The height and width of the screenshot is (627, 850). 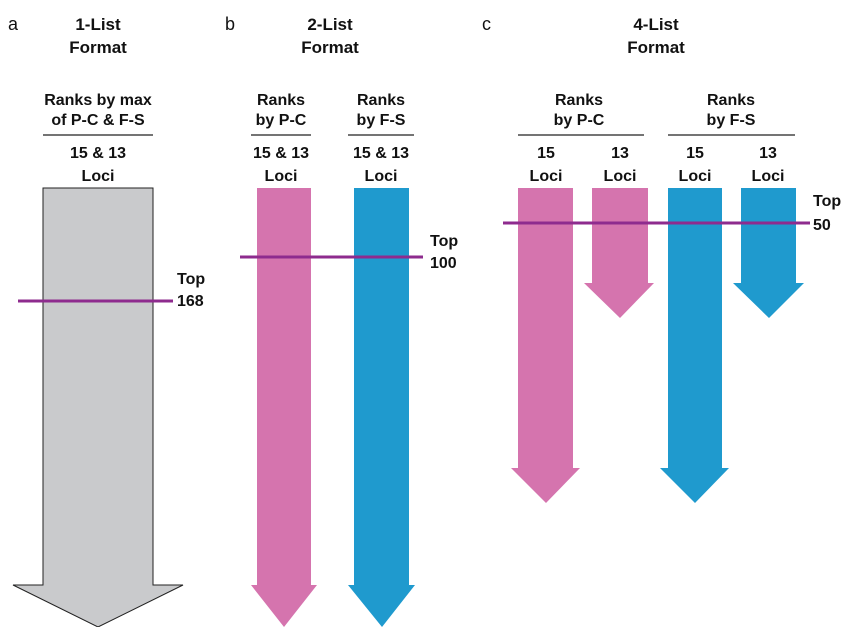 I want to click on panel-b-left-loci-line1: 15 & 13, so click(x=281, y=153).